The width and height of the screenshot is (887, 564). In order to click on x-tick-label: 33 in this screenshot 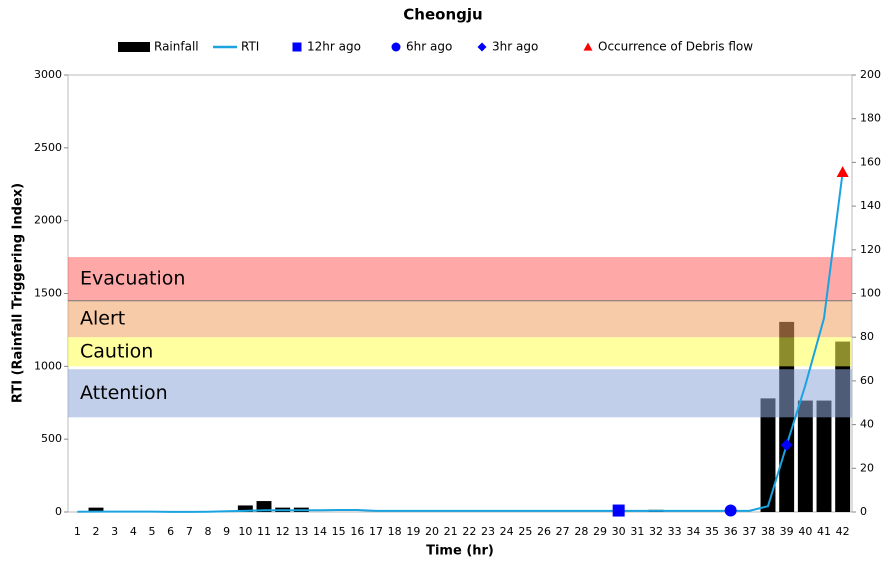, I will do `click(675, 531)`.